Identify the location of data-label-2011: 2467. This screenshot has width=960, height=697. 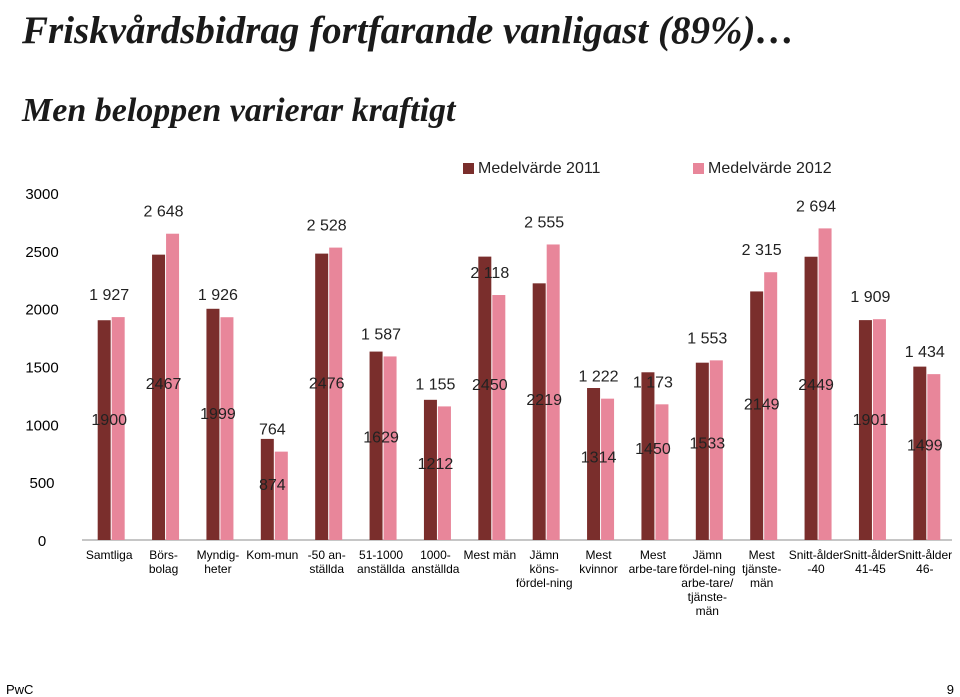
(164, 384).